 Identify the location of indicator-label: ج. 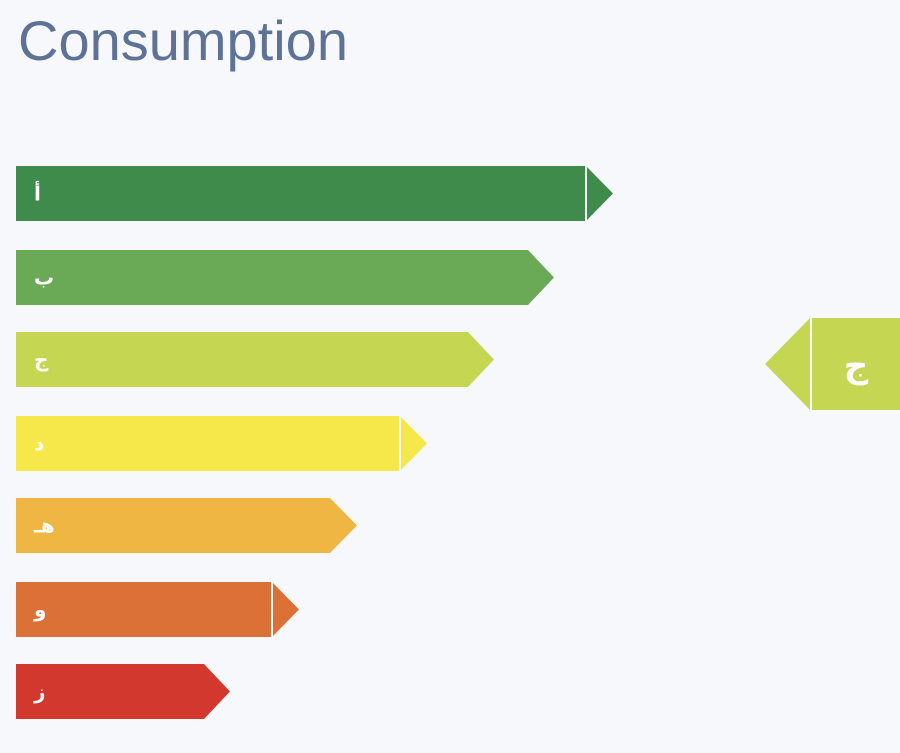
(856, 366).